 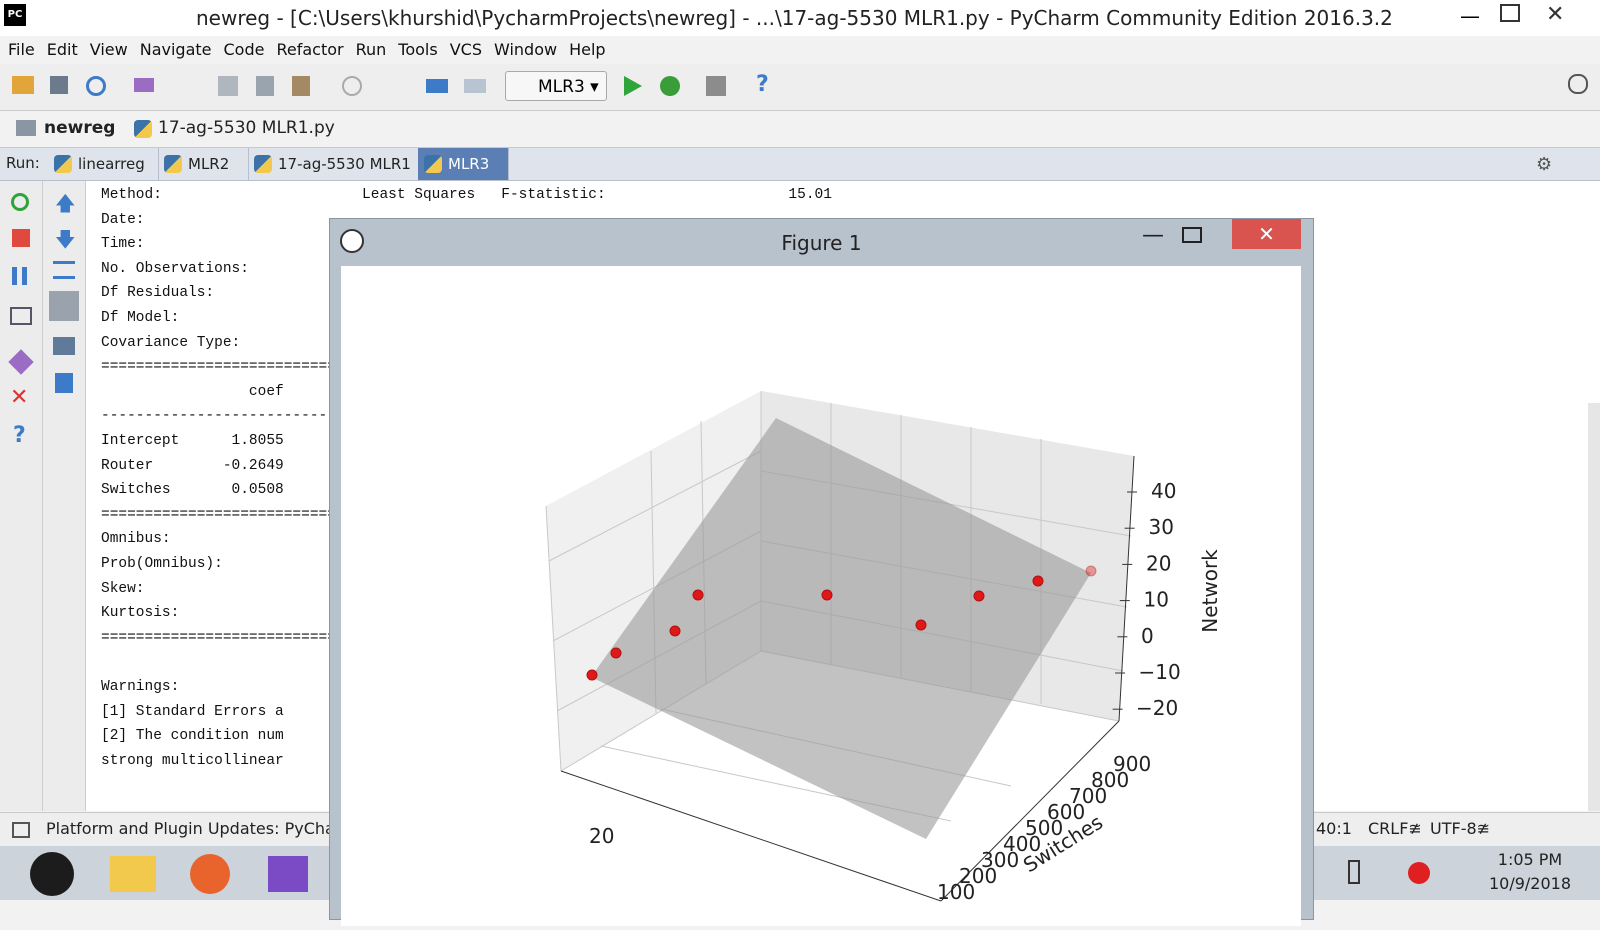 What do you see at coordinates (762, 84) in the screenshot?
I see `help-icon: ?` at bounding box center [762, 84].